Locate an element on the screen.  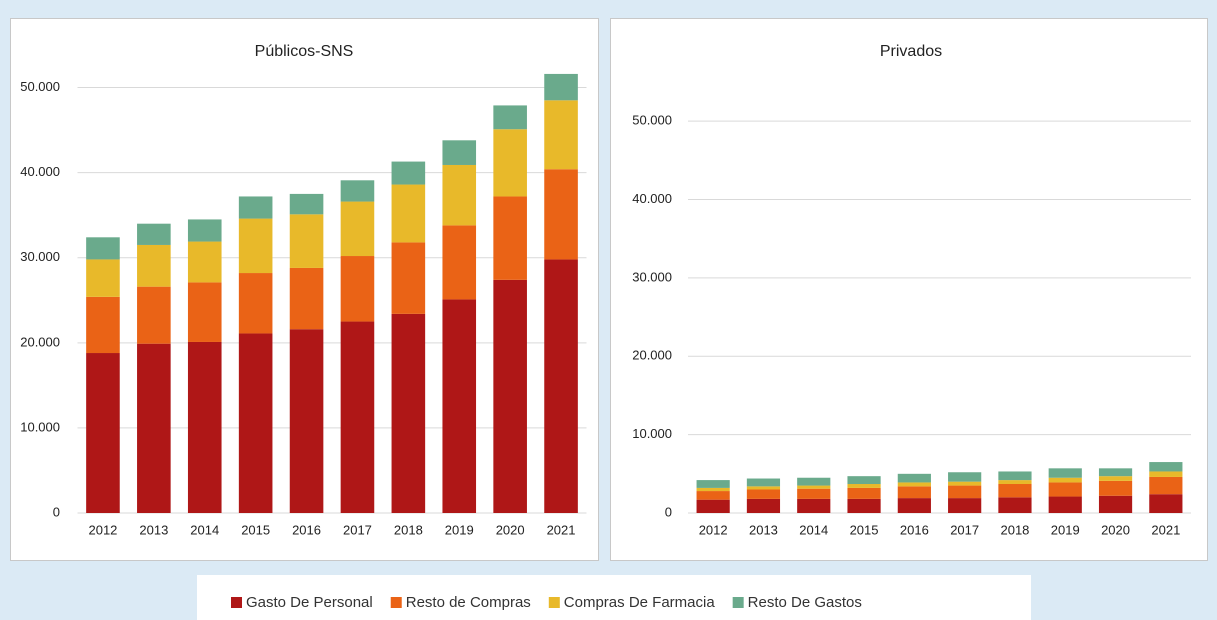
y-tick-label: 40.000 is located at coordinates (652, 198).